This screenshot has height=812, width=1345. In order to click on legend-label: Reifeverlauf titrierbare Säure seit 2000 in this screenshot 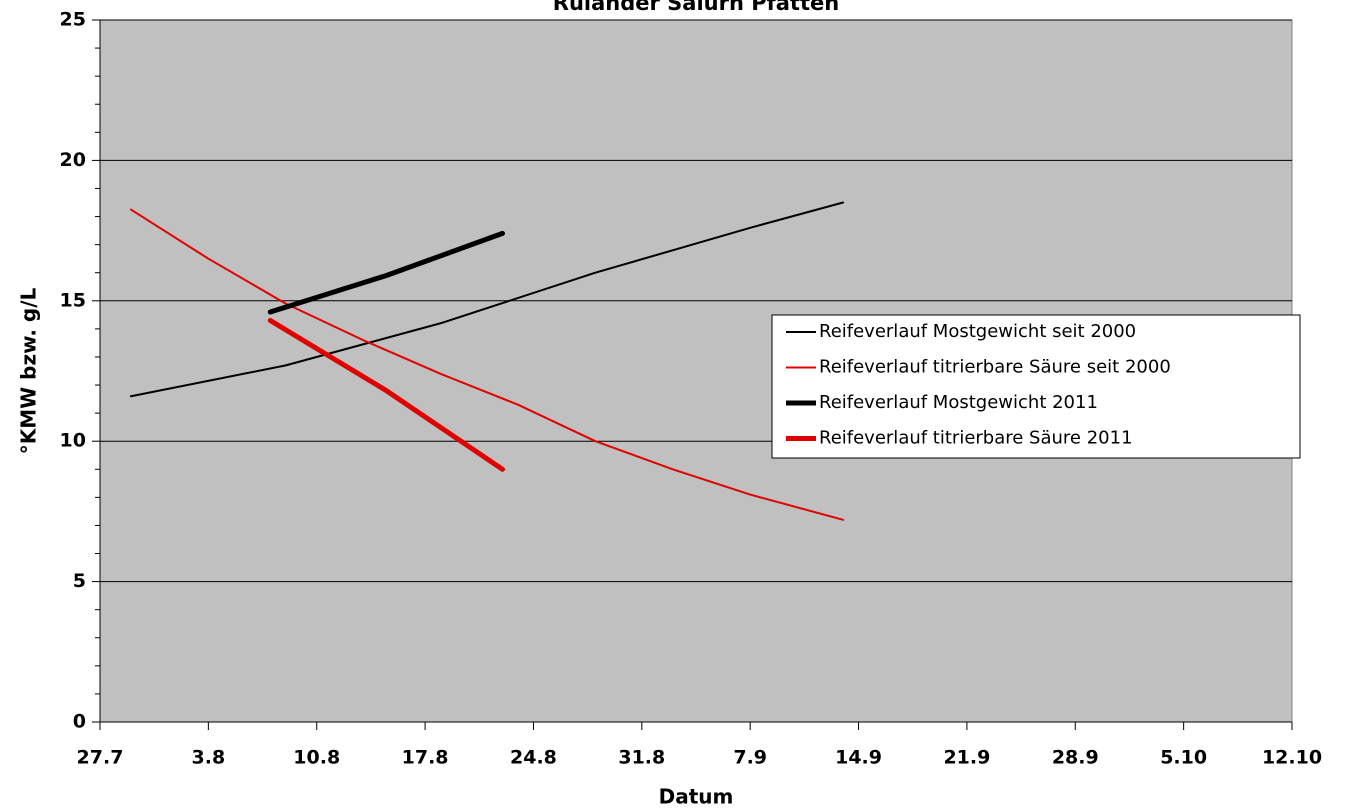, I will do `click(995, 367)`.